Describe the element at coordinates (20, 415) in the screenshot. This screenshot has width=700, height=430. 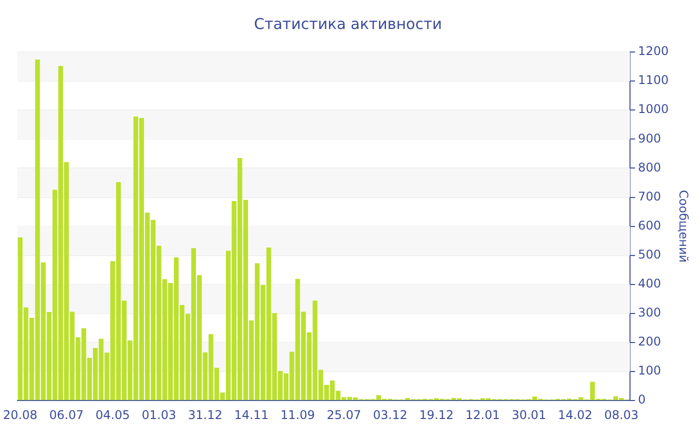
I see `x-tick-label: 20.08` at that location.